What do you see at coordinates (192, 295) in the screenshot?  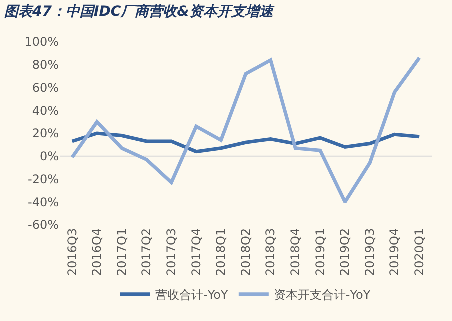 I see `legend-label: 营收合计-YoY` at bounding box center [192, 295].